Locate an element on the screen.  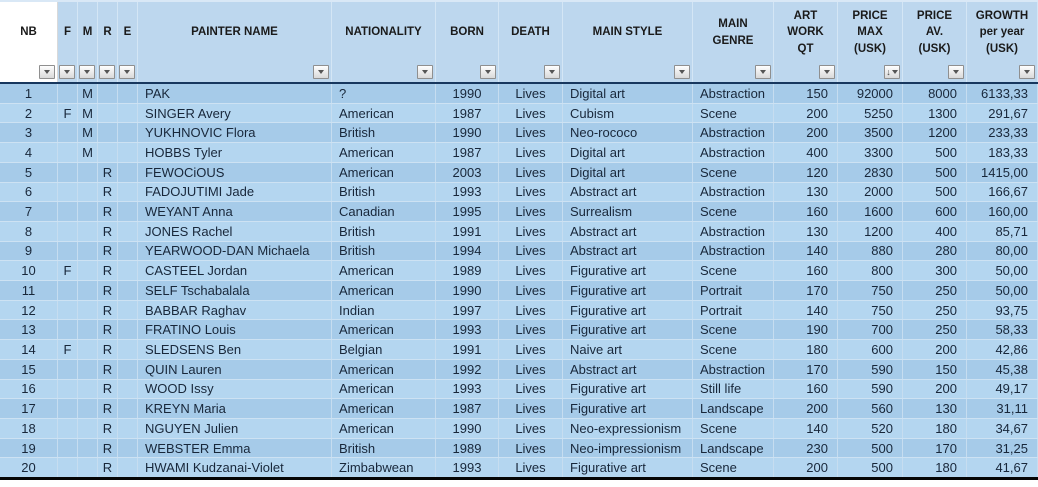
cell-painter_name: WEBSTER Emma is located at coordinates (235, 448).